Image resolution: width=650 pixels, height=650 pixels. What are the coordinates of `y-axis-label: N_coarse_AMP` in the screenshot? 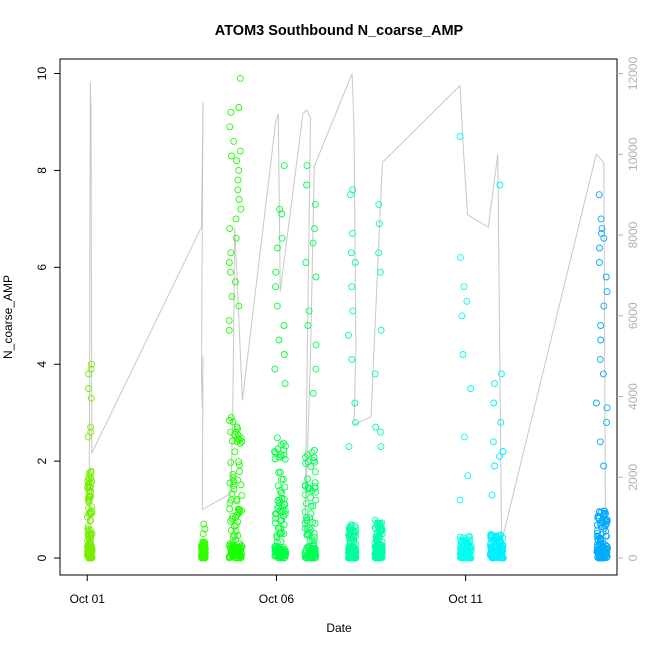 It's located at (8, 317).